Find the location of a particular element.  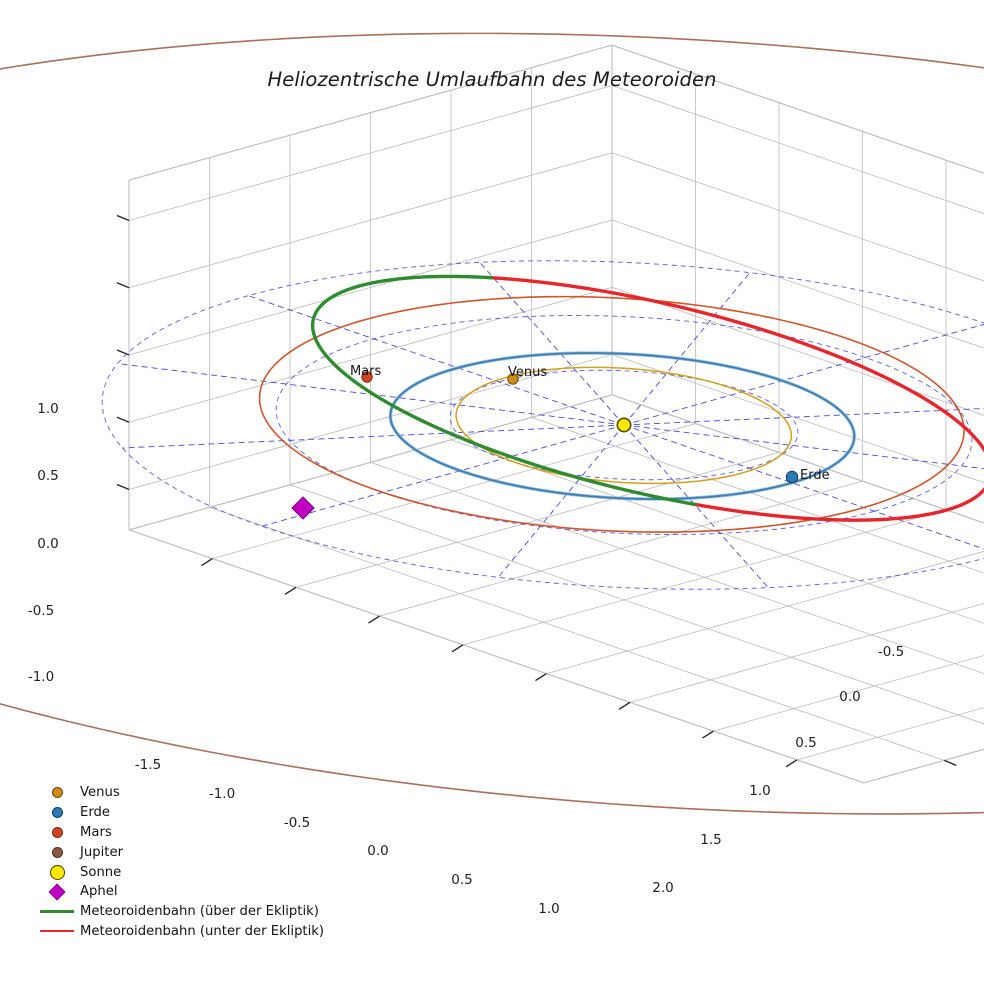

marker-venus is located at coordinates (513, 379).